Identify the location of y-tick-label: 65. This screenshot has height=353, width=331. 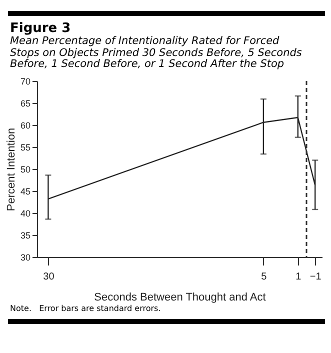
(25, 103).